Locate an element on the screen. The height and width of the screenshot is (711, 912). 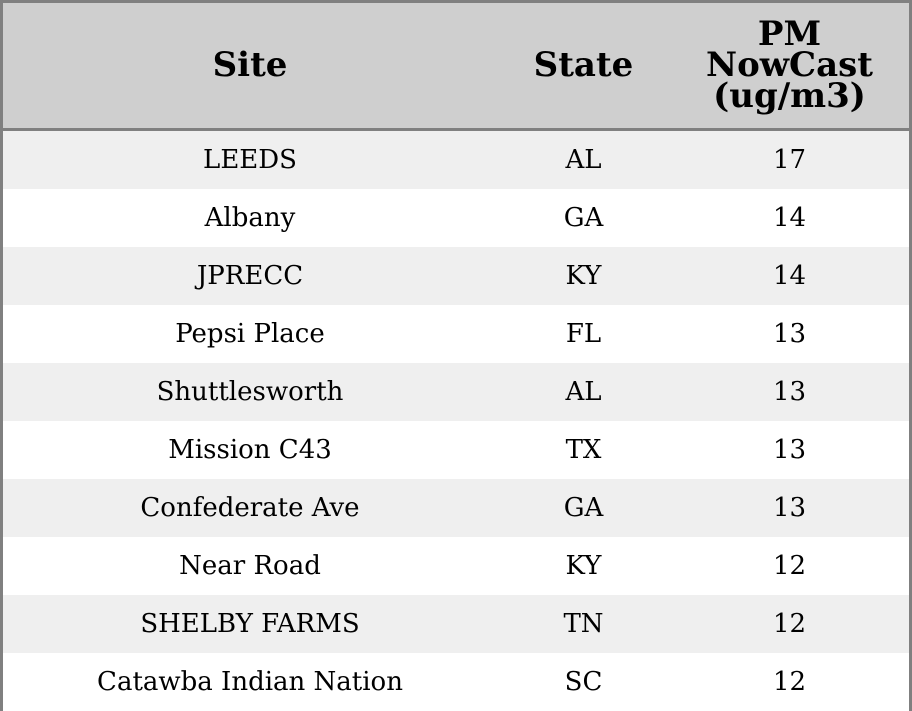
header-state-label: State is located at coordinates (583, 65).